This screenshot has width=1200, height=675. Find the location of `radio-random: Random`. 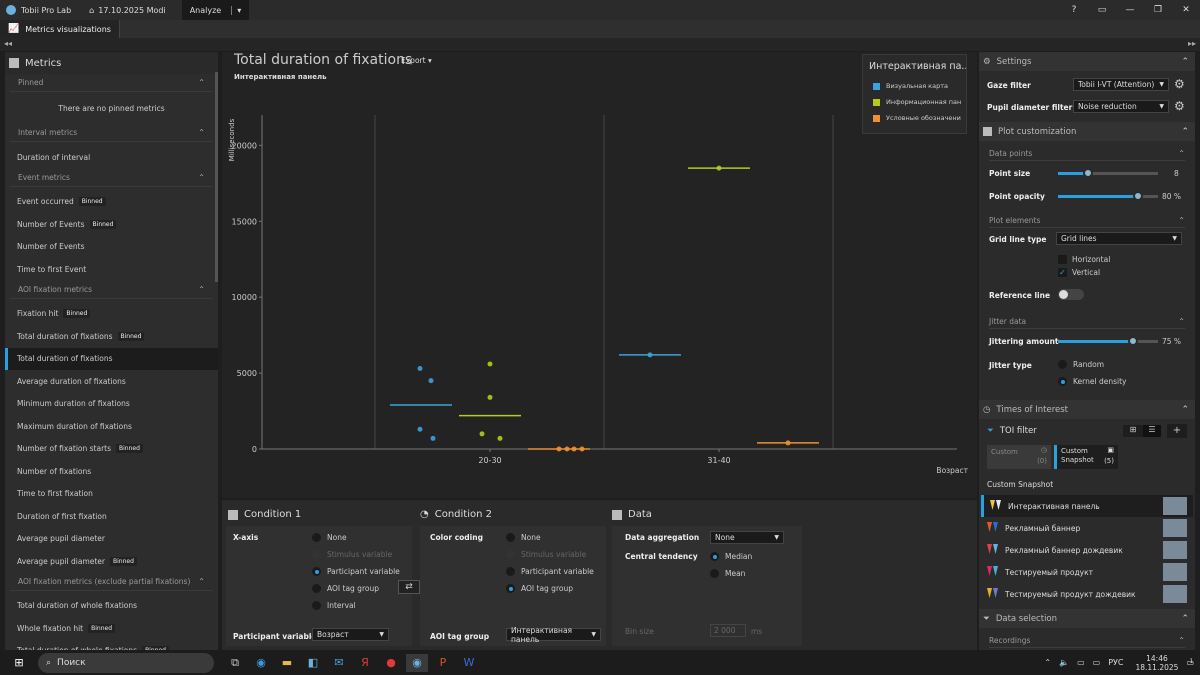

radio-random: Random is located at coordinates (1081, 364).